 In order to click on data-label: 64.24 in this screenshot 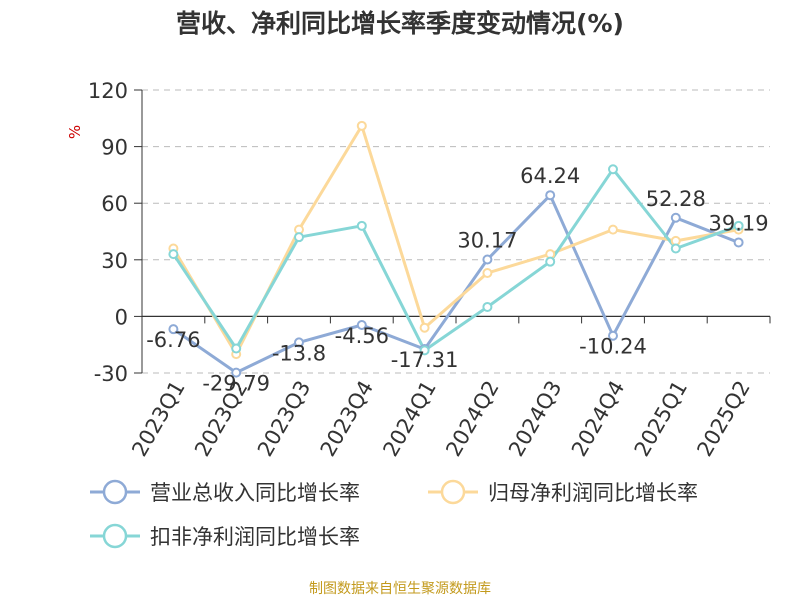, I will do `click(550, 176)`.